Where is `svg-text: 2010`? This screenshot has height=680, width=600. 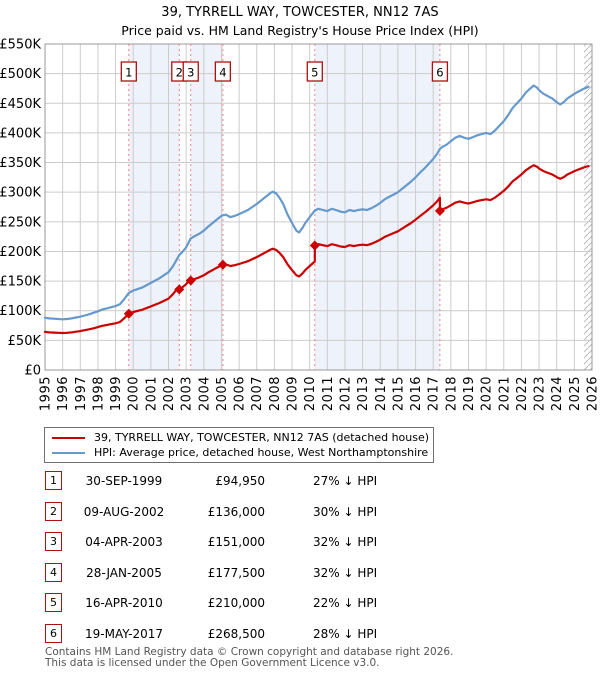 svg-text: 2010 is located at coordinates (310, 393).